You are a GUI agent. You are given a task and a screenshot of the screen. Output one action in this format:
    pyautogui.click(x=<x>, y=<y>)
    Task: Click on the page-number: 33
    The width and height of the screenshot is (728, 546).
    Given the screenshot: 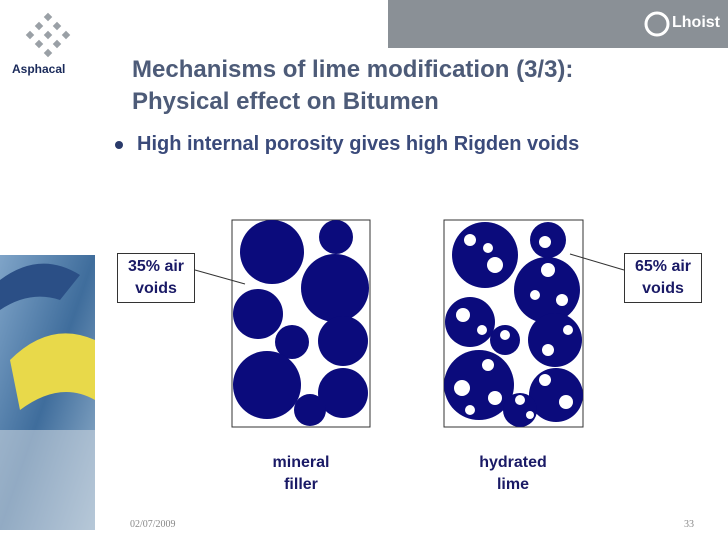 What is the action you would take?
    pyautogui.click(x=689, y=524)
    